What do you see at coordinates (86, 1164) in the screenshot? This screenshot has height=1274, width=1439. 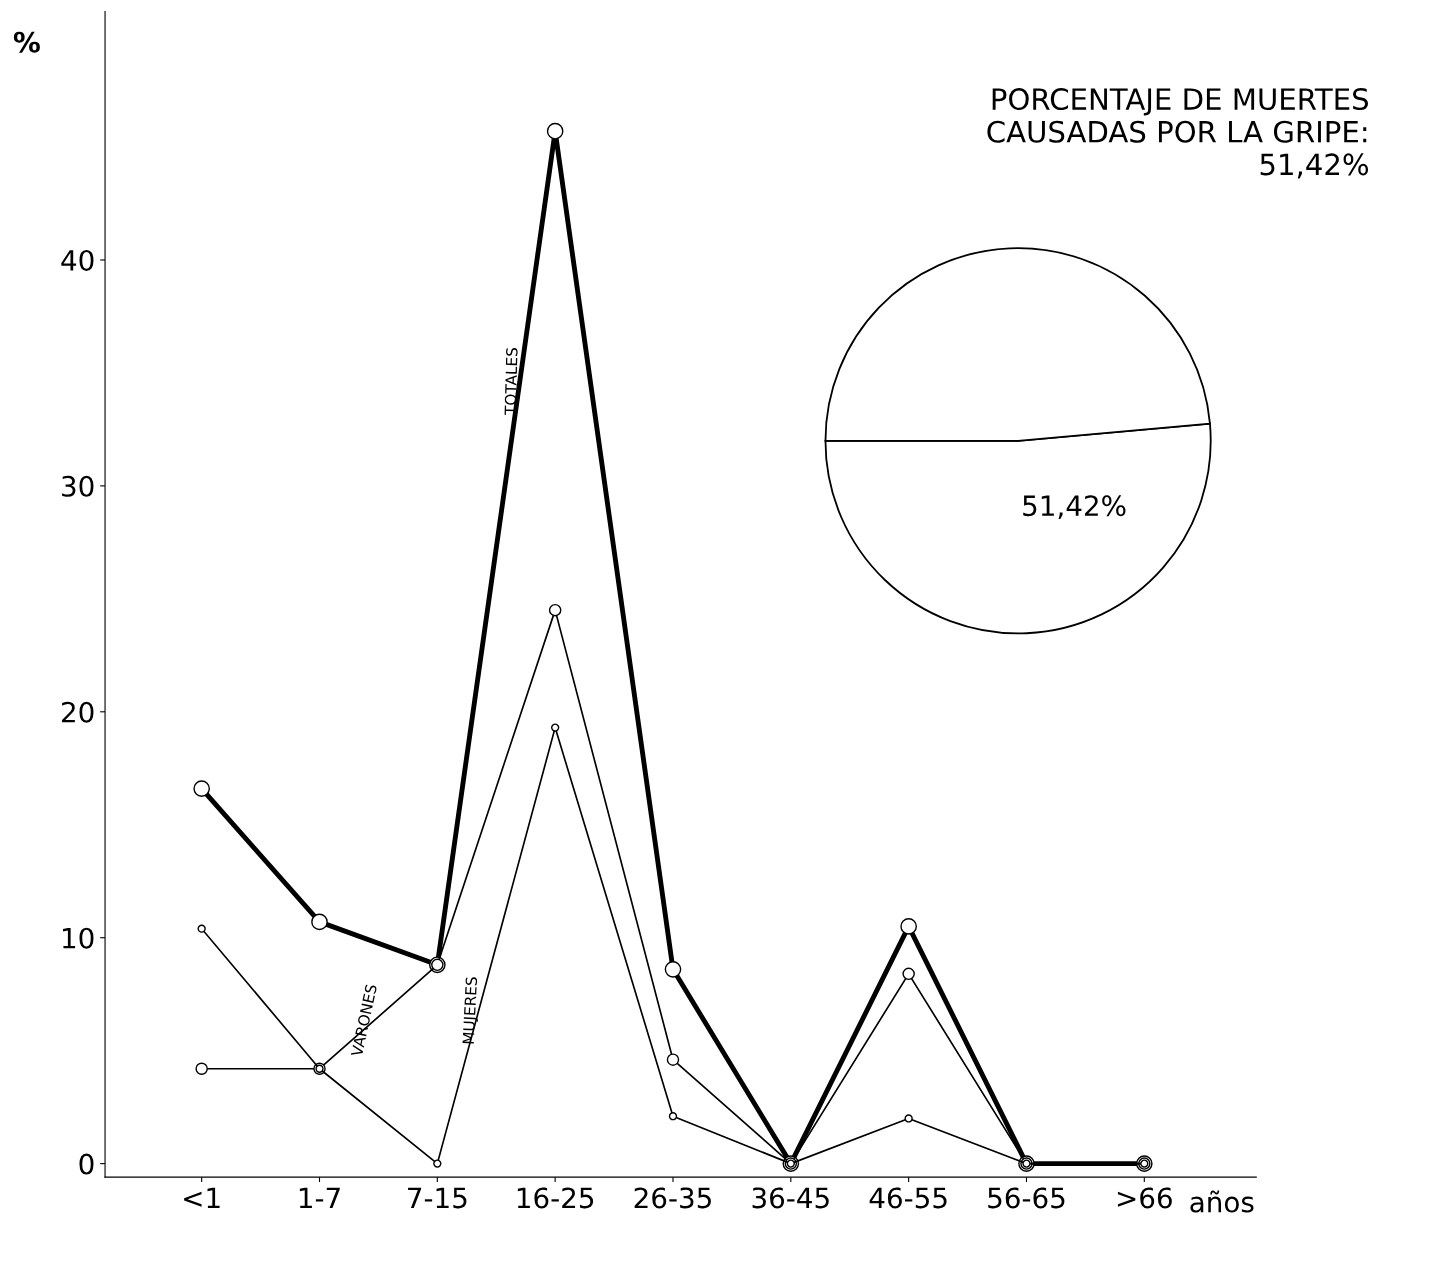 I see `y-tick-label: 0` at bounding box center [86, 1164].